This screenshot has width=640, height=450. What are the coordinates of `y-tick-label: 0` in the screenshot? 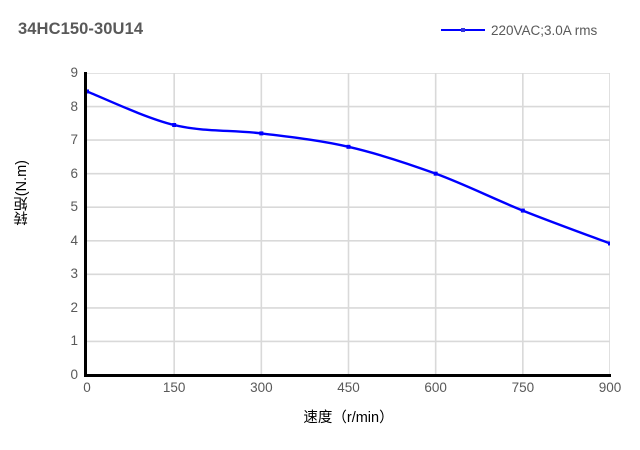 It's located at (74, 374).